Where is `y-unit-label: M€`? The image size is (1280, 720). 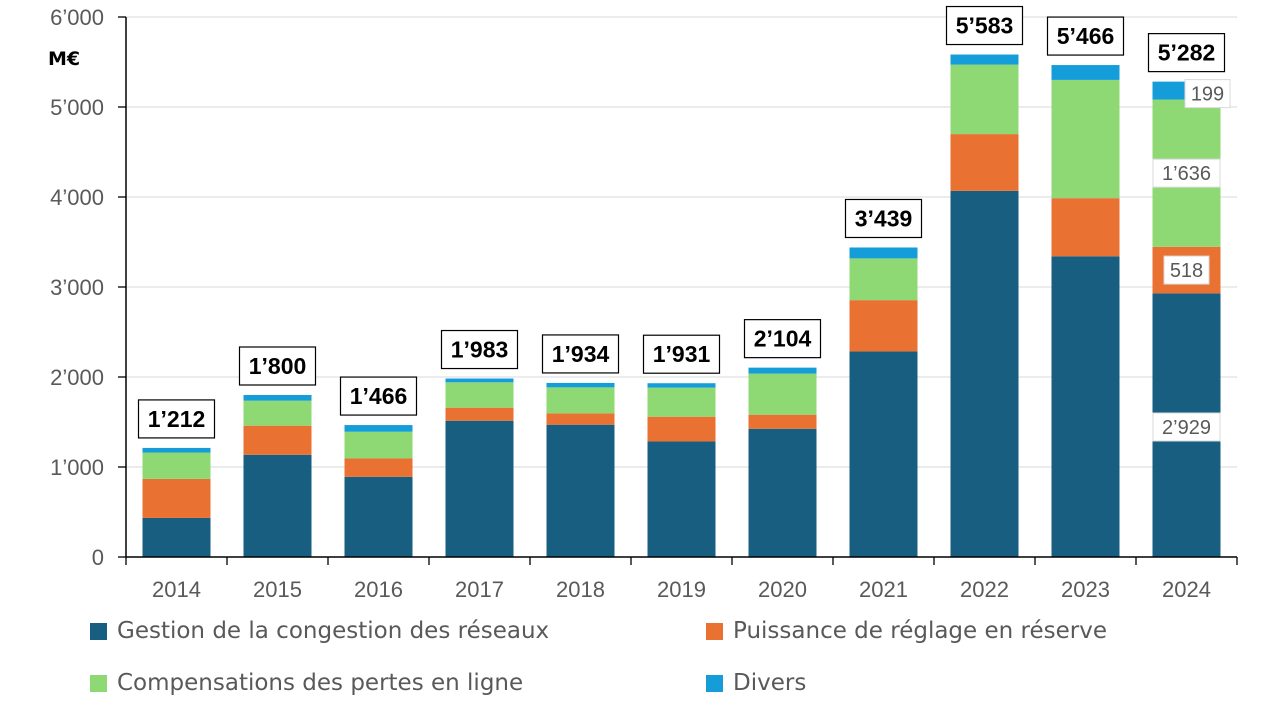 y-unit-label: M€ is located at coordinates (64, 59).